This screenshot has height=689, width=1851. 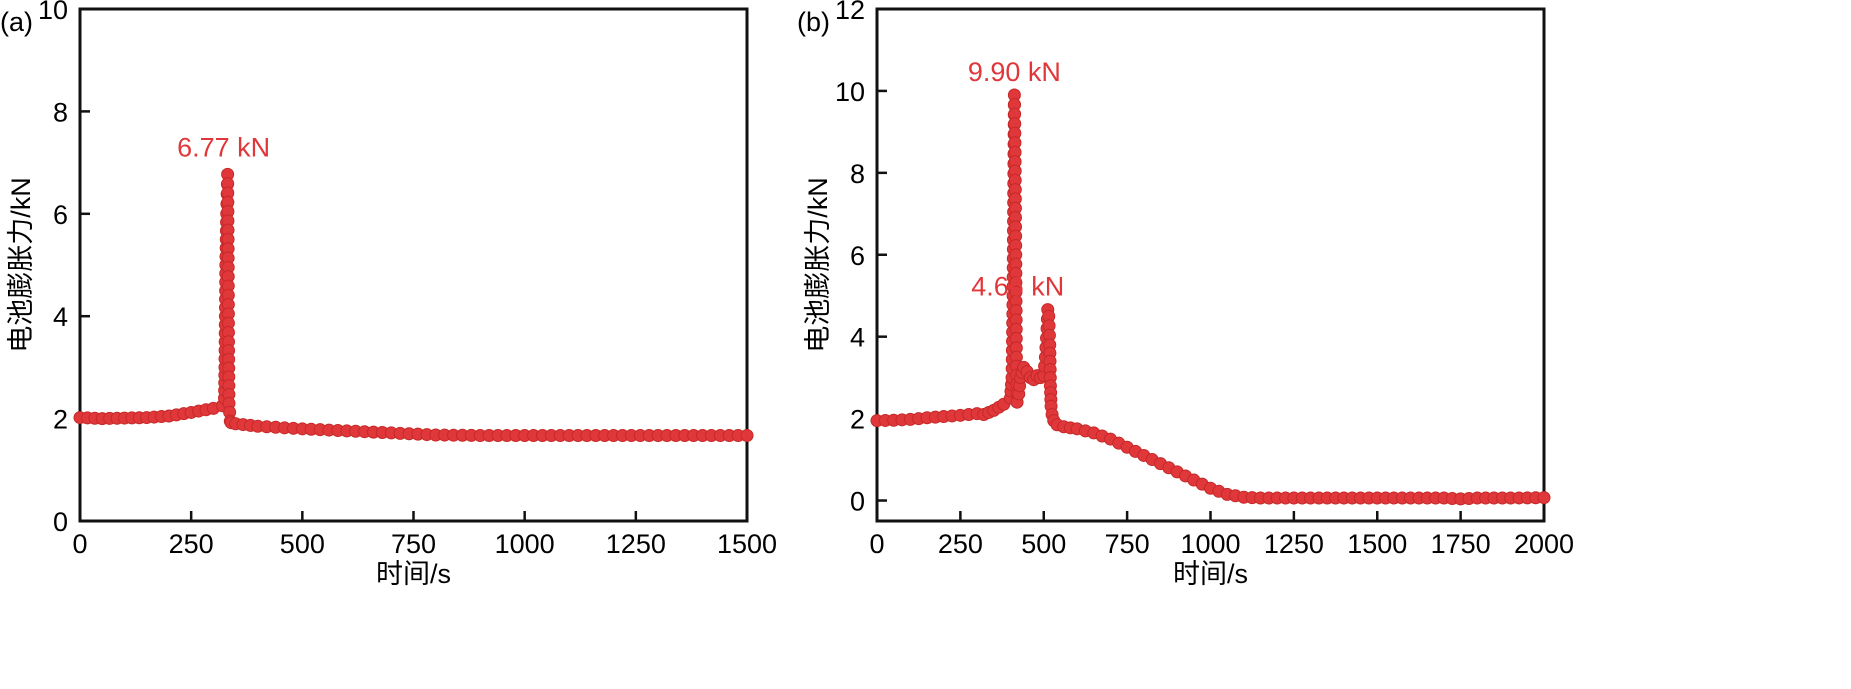 I want to click on x-axis-title-a: 时间/s, so click(x=413, y=574).